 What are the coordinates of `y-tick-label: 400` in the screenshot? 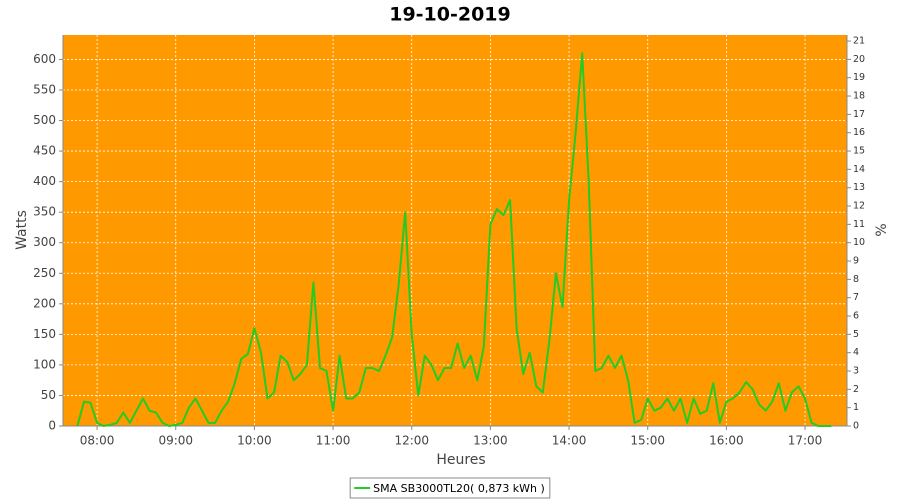 It's located at (44, 181).